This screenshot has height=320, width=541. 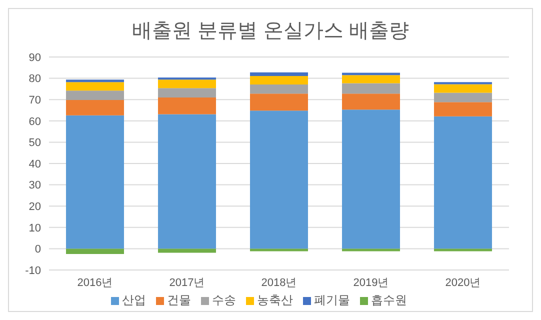 I want to click on y-tick-label: -10, so click(x=33, y=270).